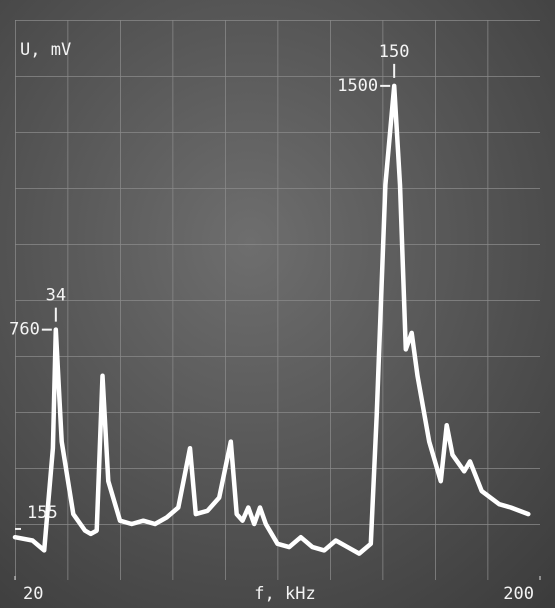 Image resolution: width=555 pixels, height=608 pixels. Describe the element at coordinates (42, 513) in the screenshot. I see `y-annotation-label: 155` at that location.